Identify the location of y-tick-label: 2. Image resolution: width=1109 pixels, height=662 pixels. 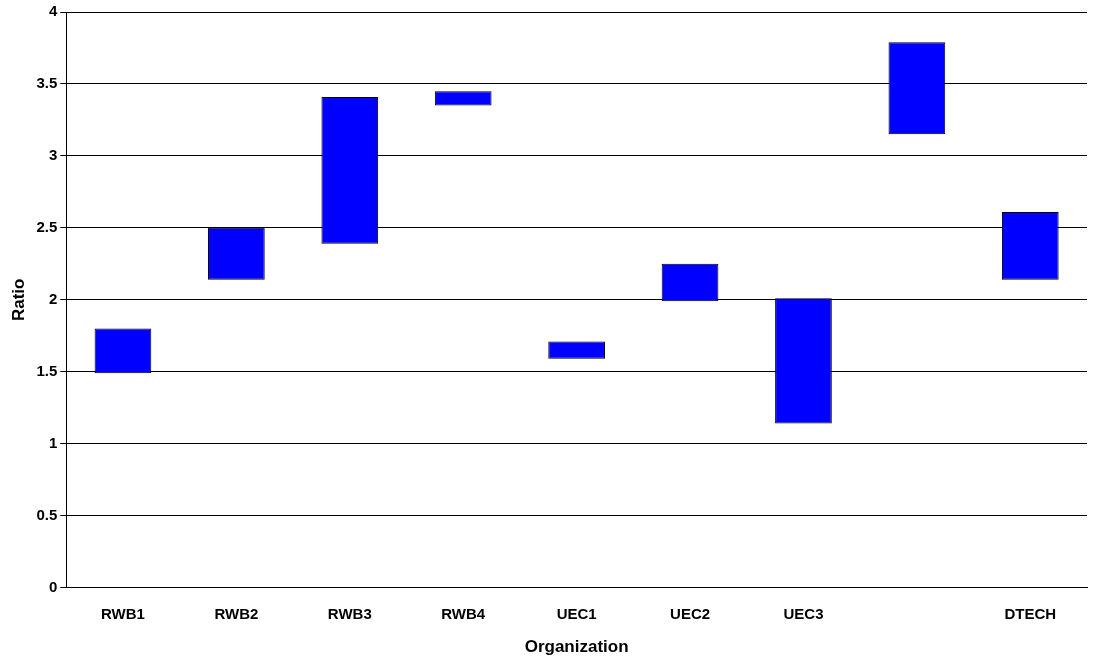
(53, 298).